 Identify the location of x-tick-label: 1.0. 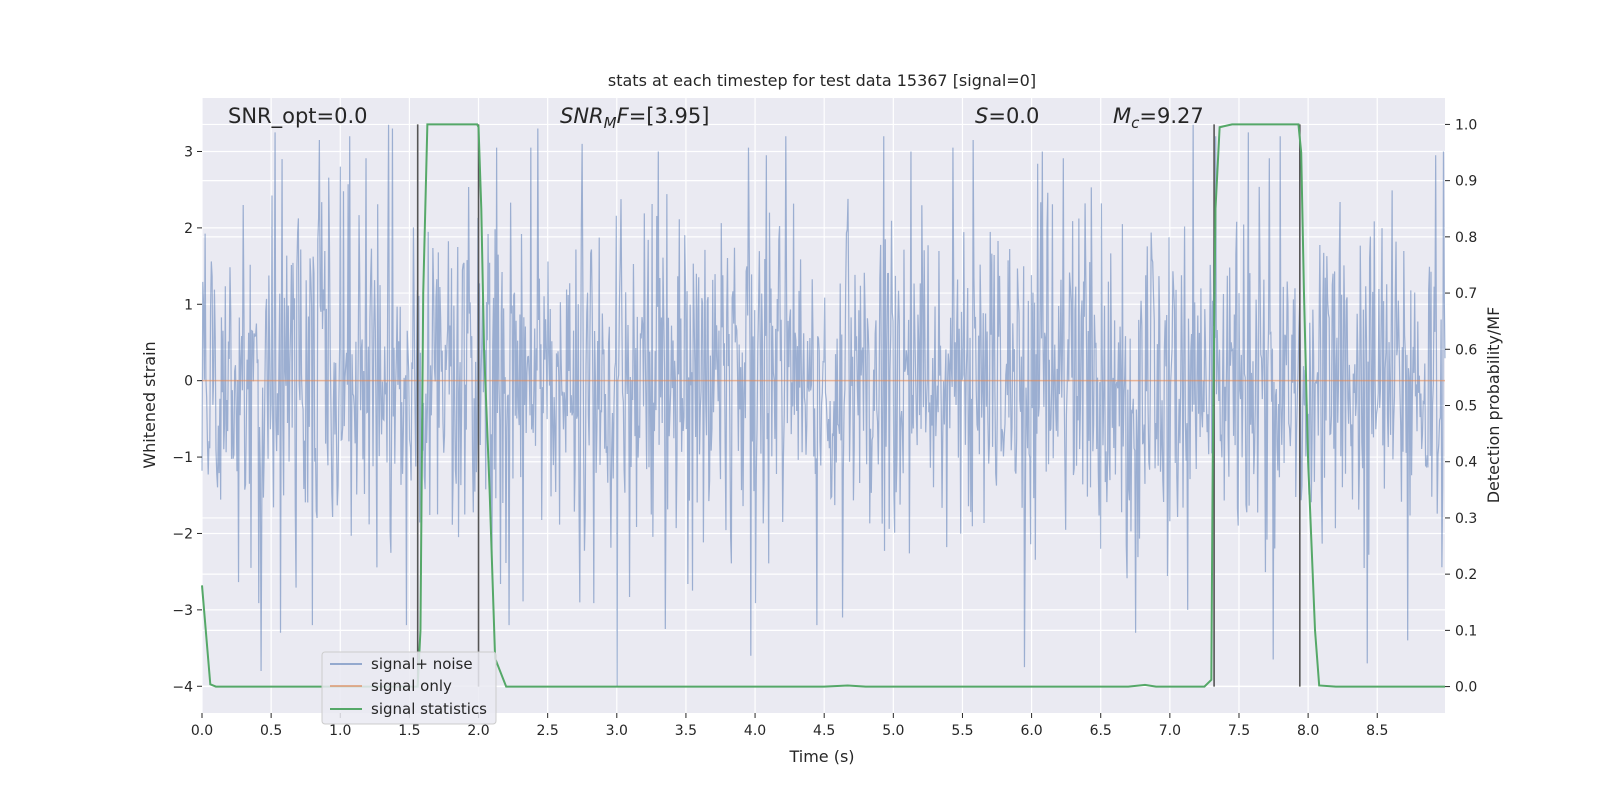
(340, 731).